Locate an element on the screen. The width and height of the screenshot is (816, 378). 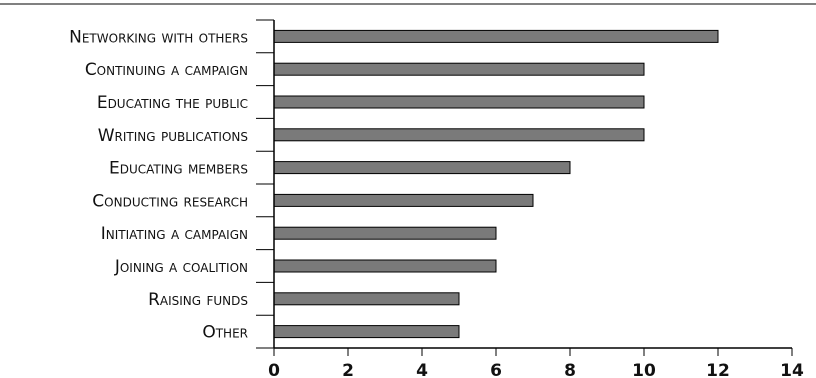
category-label-2: Educating the public is located at coordinates (172, 103).